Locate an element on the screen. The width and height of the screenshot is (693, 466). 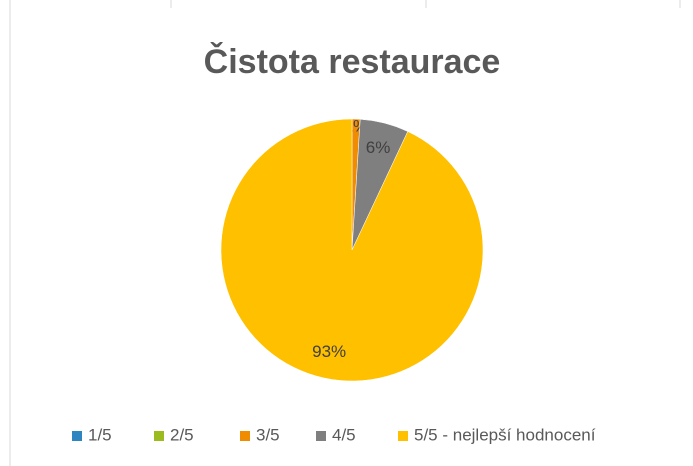
legend-label: 2/5 is located at coordinates (182, 434).